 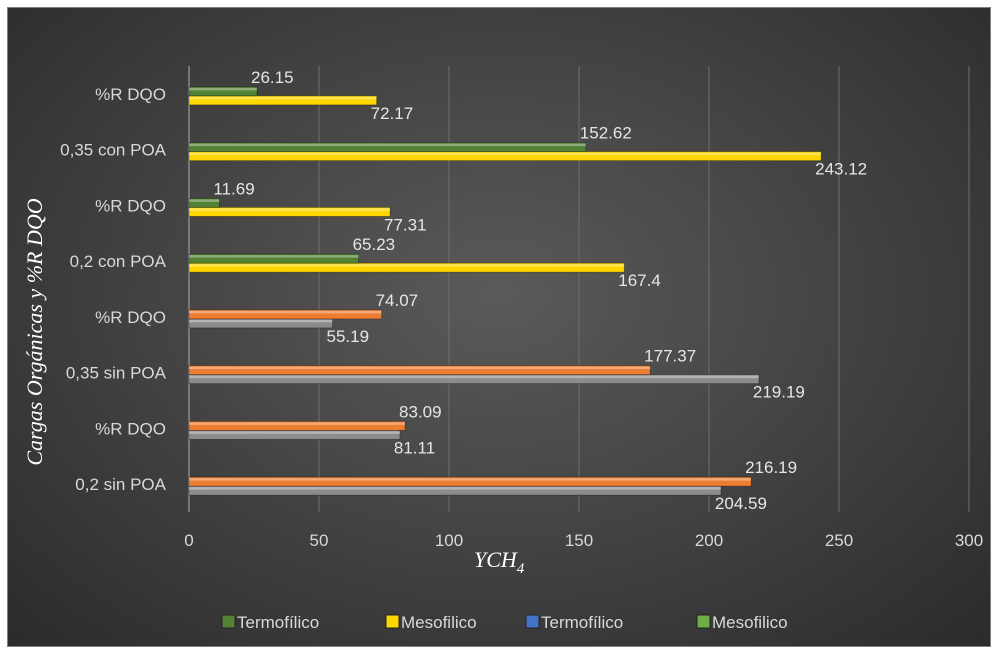 I want to click on category-label: 0,35 sin POA, so click(x=116, y=373).